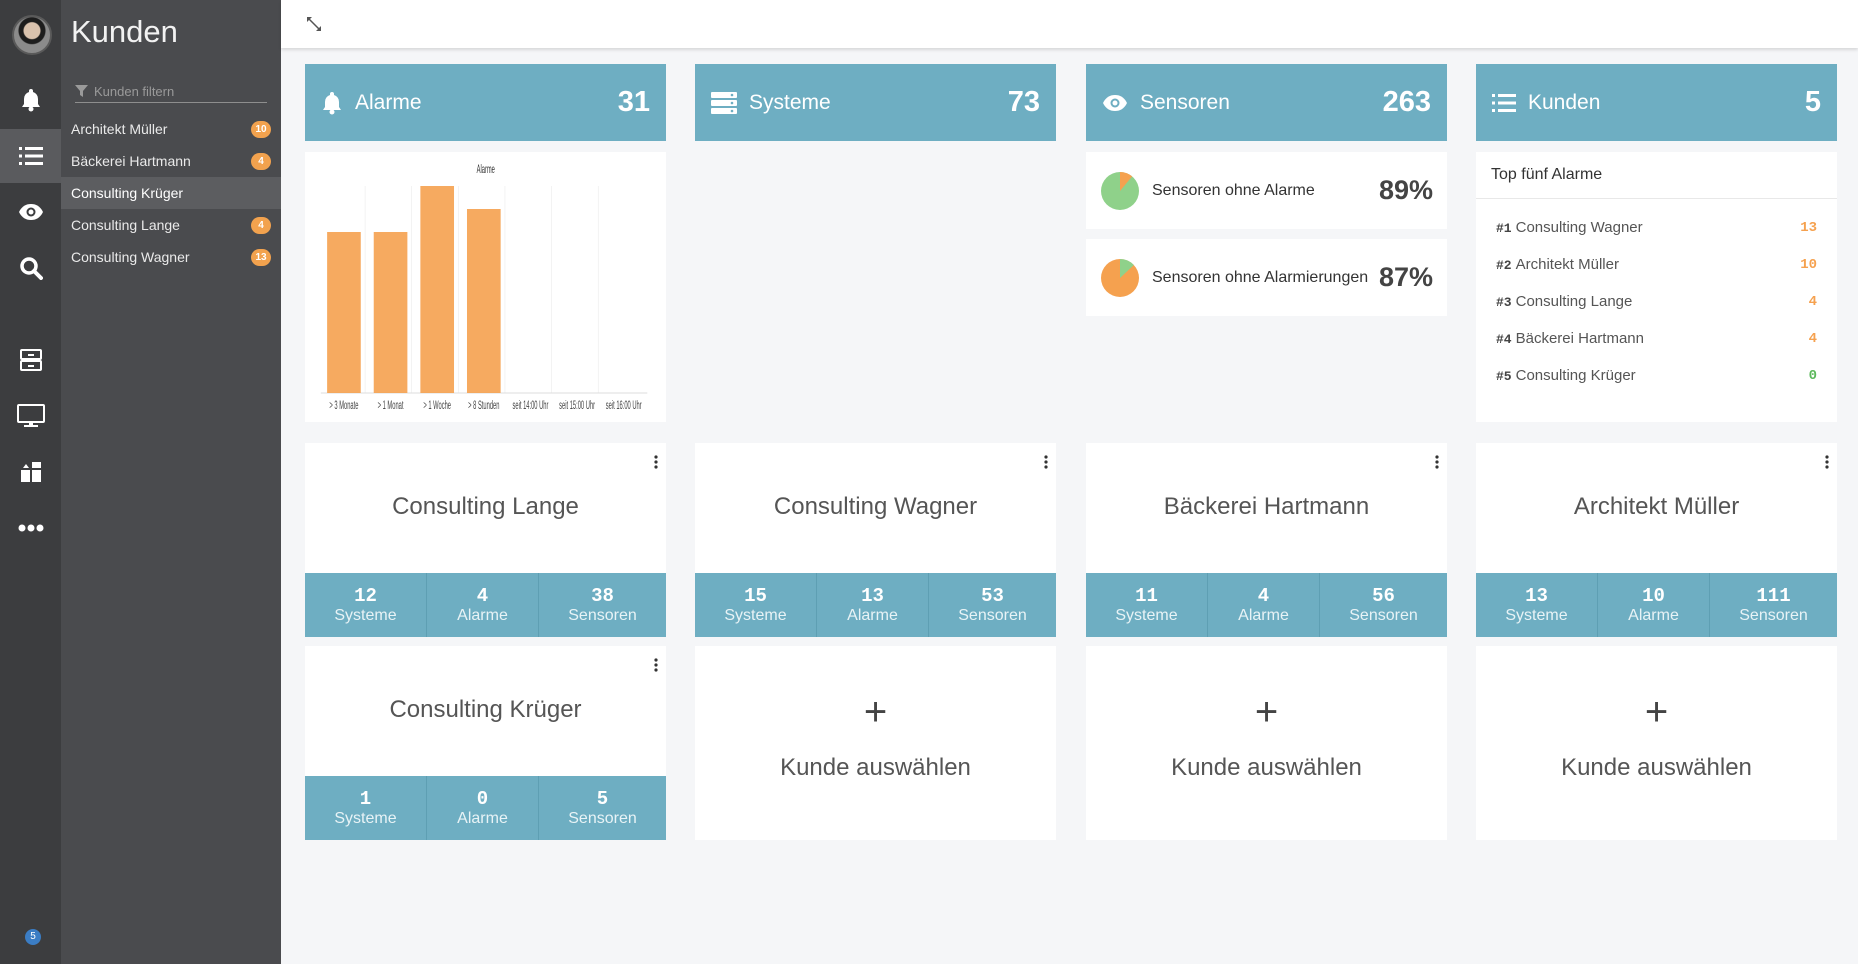 The width and height of the screenshot is (1858, 964). What do you see at coordinates (388, 102) in the screenshot?
I see `stat-label: Alarme` at bounding box center [388, 102].